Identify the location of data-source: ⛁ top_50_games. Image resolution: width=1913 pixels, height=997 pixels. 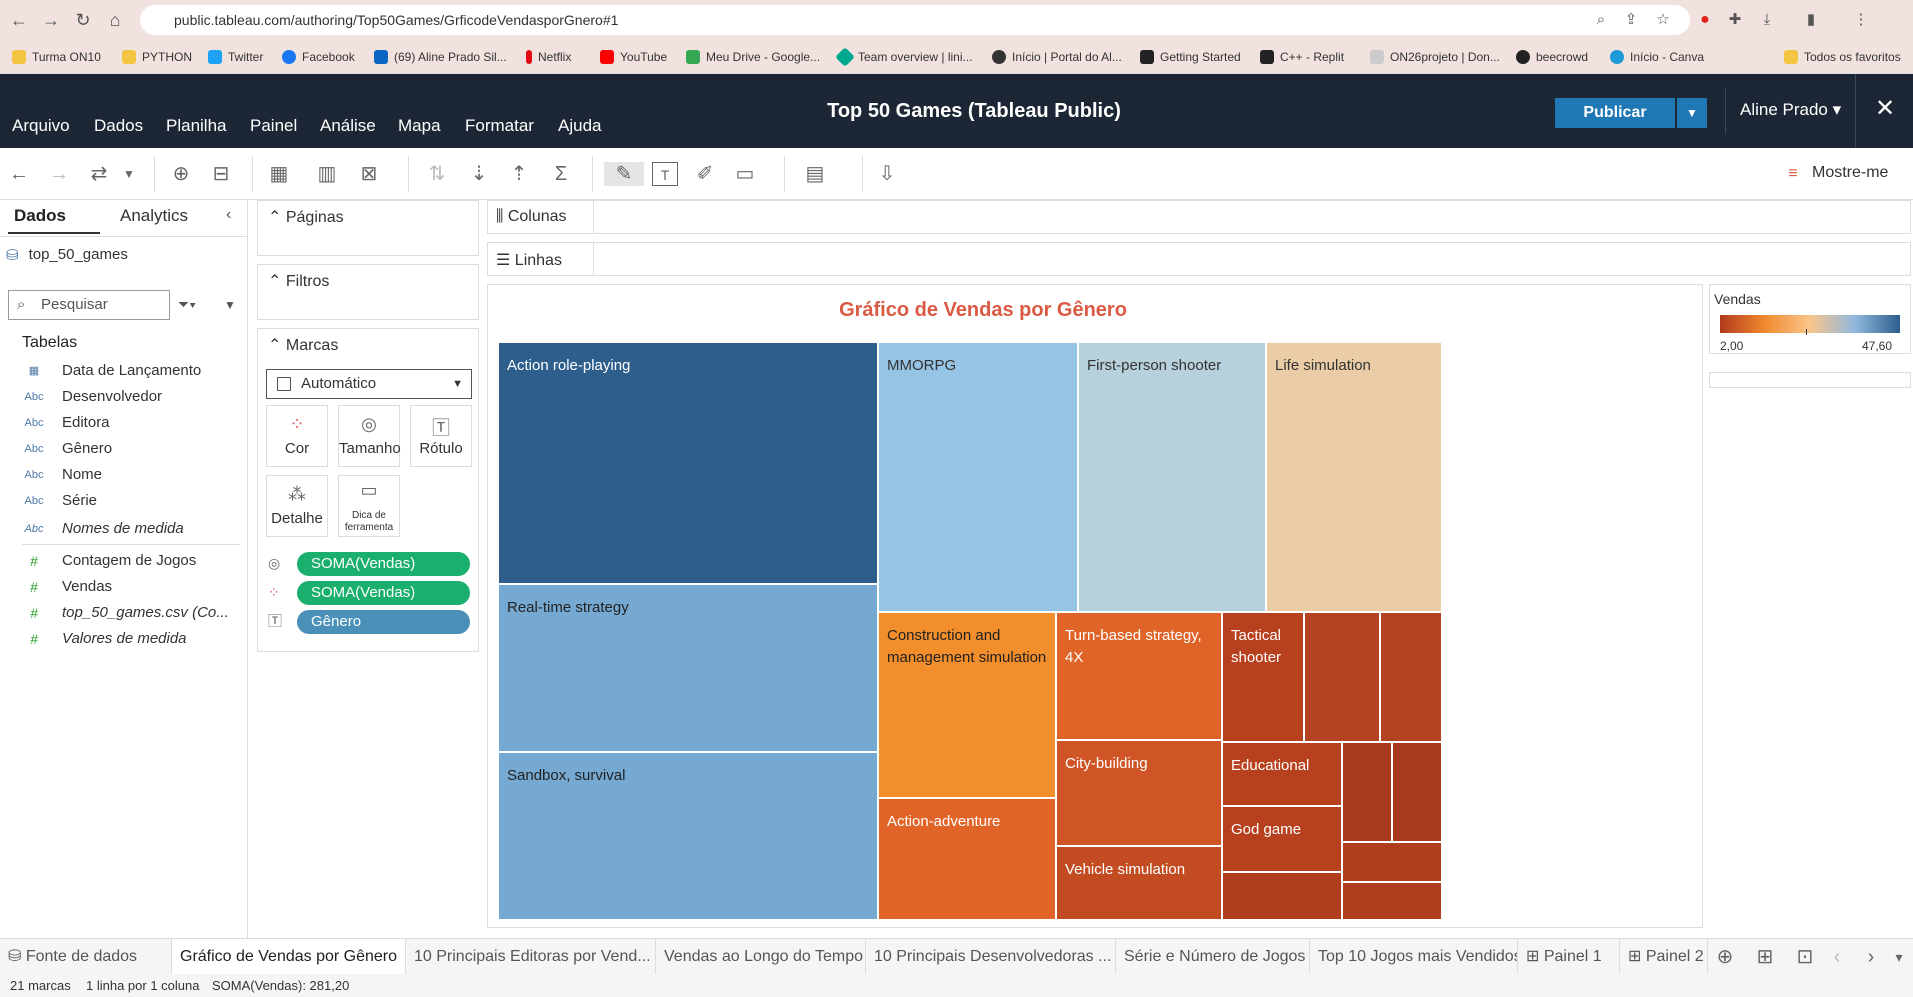
(67, 255).